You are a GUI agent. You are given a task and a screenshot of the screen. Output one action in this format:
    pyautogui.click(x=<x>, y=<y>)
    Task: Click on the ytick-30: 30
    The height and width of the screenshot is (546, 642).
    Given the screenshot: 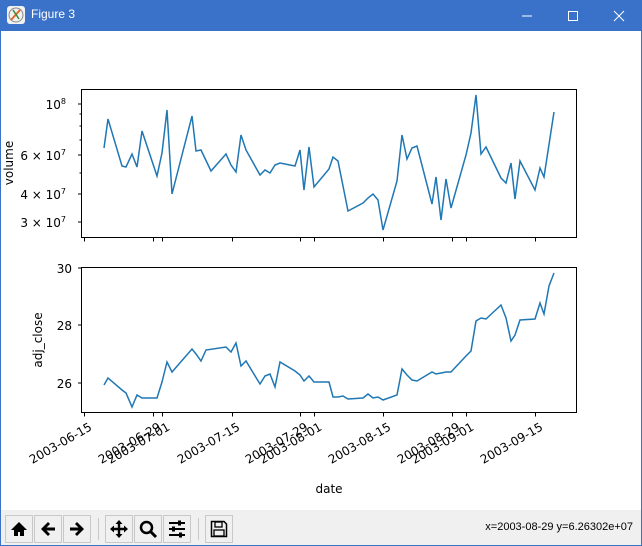 What is the action you would take?
    pyautogui.click(x=64, y=269)
    